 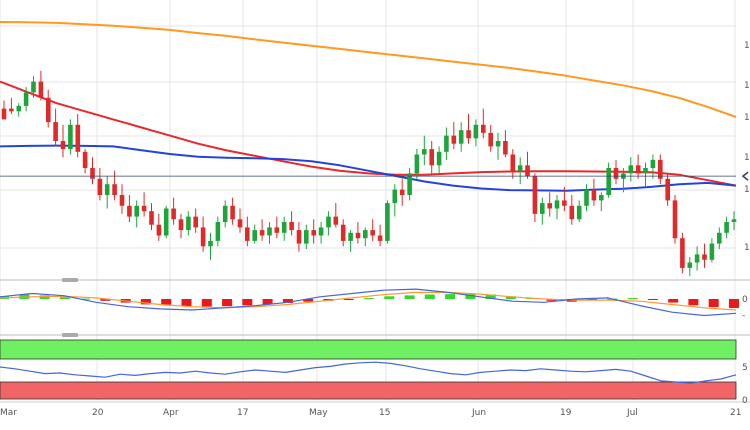 What do you see at coordinates (370, 413) in the screenshot?
I see `x-axis: Mar 20 Apr 17 May 15 Jun 19 Jul 21` at bounding box center [370, 413].